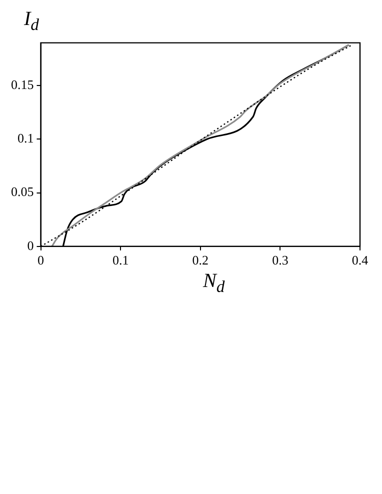 The image size is (382, 494). I want to click on y-tick-label: 0.15, so click(22, 84).